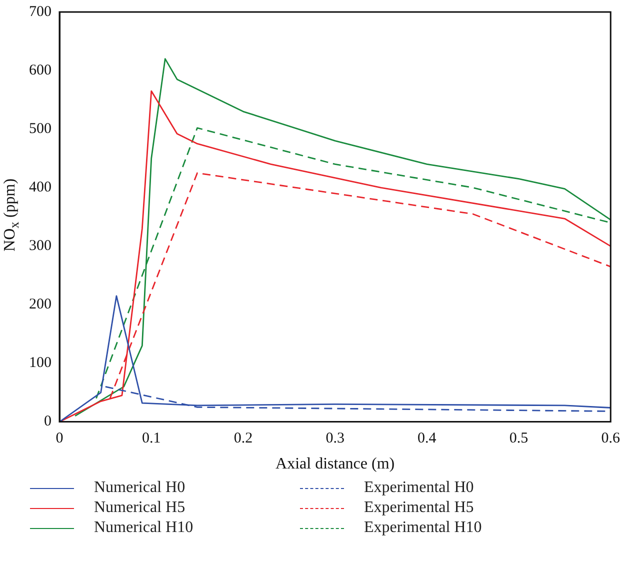  Describe the element at coordinates (140, 488) in the screenshot. I see `legend-label: Numerical H0` at that location.